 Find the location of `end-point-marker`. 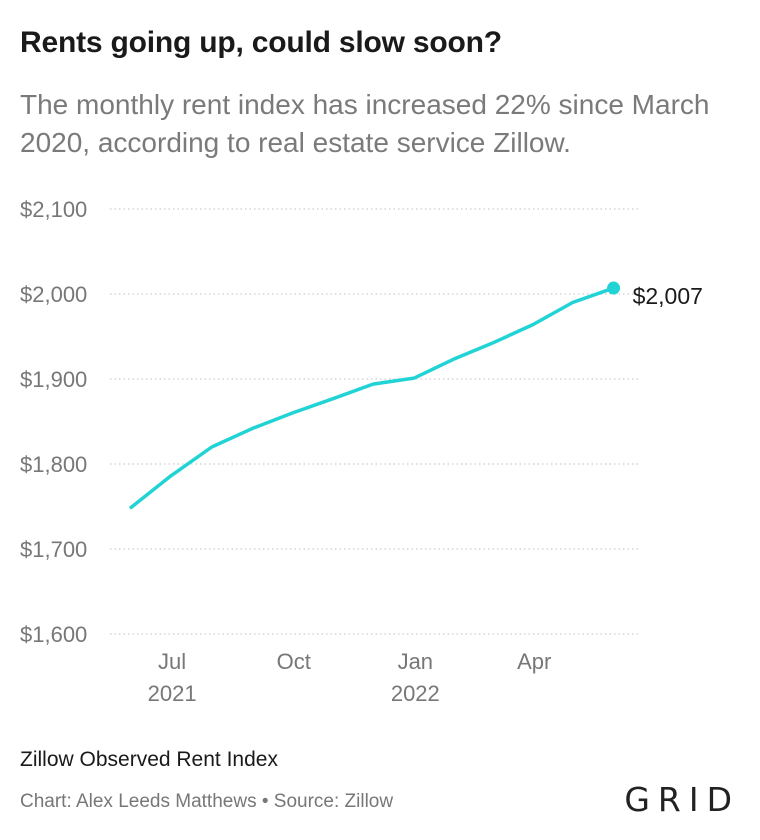

end-point-marker is located at coordinates (614, 288).